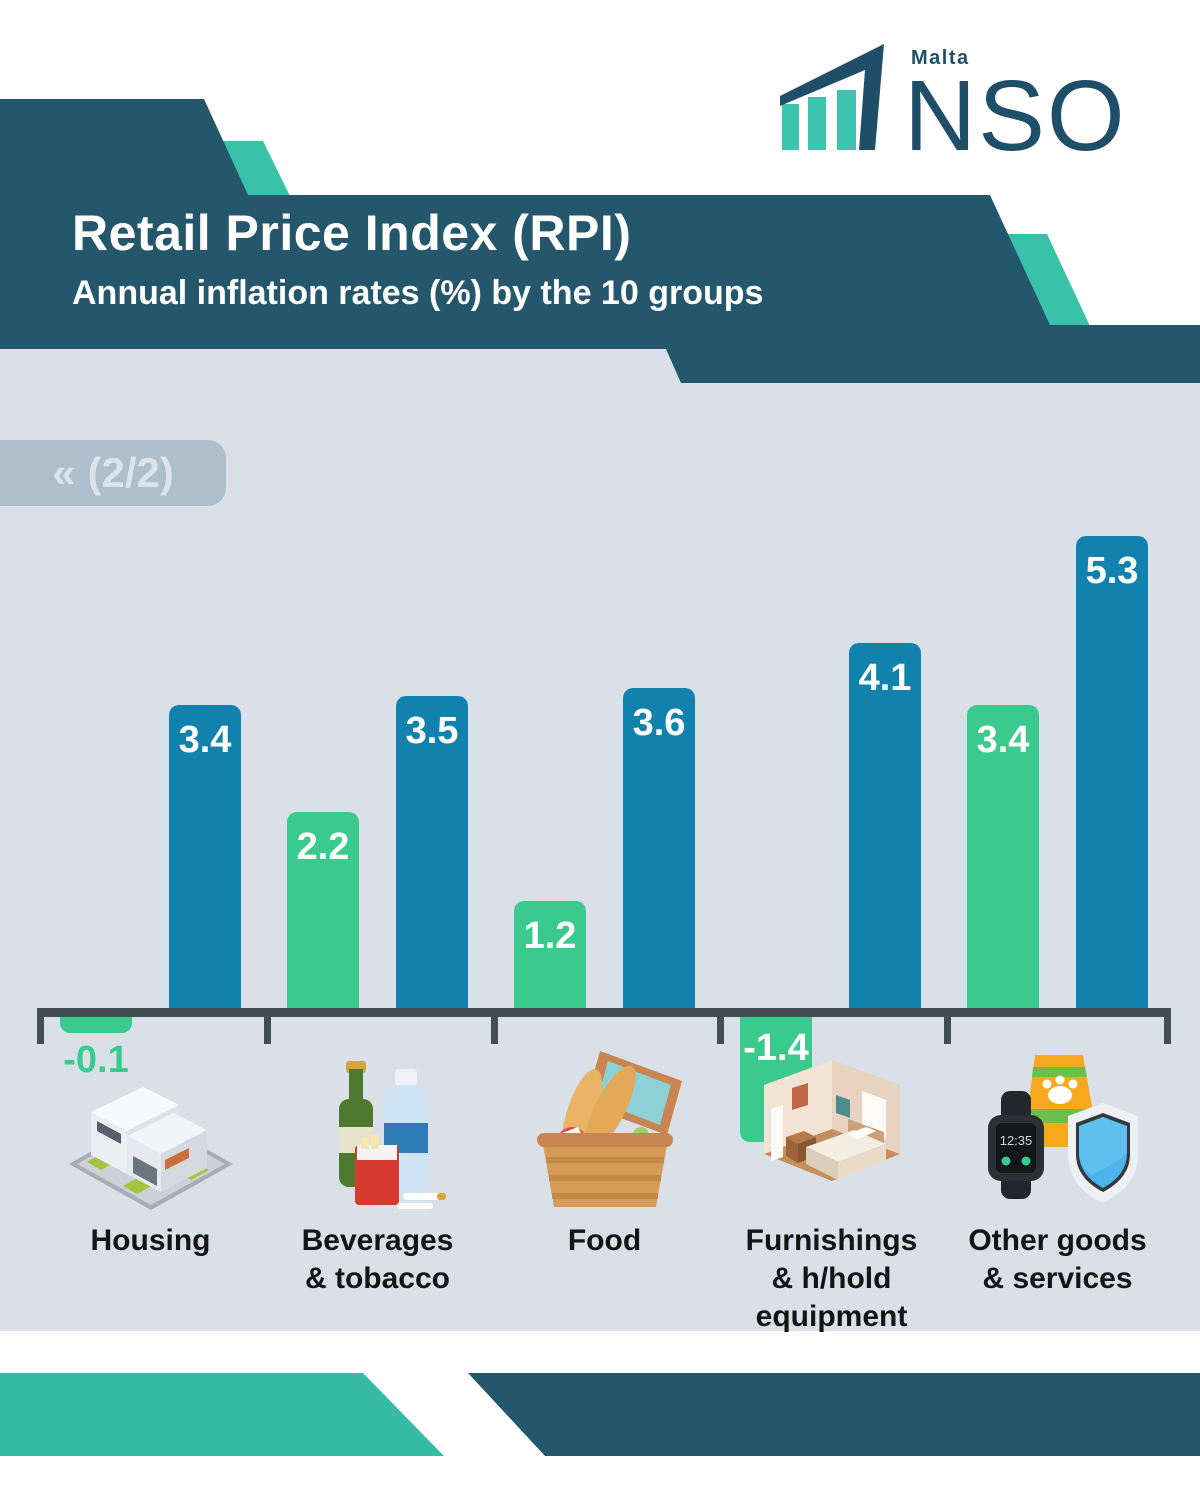  Describe the element at coordinates (831, 1278) in the screenshot. I see `category-label-furnishings: Furnishings & h/hold equipment` at that location.